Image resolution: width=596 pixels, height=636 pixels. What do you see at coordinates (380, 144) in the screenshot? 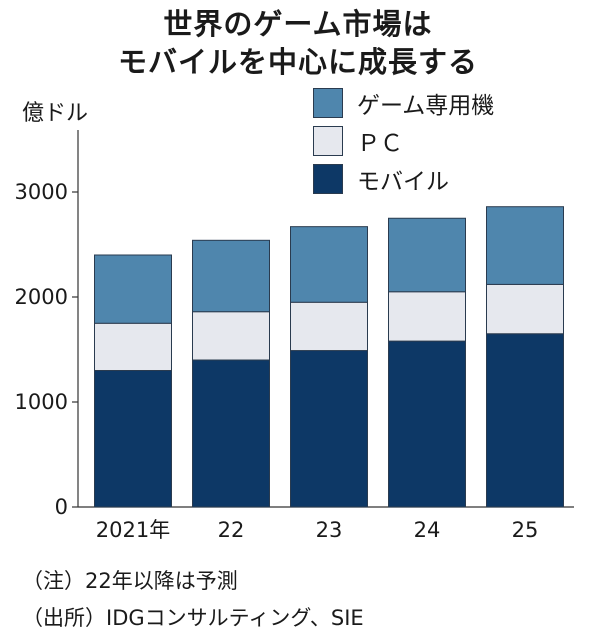
I see `legend-label-pc: ＰＣ` at bounding box center [380, 144].